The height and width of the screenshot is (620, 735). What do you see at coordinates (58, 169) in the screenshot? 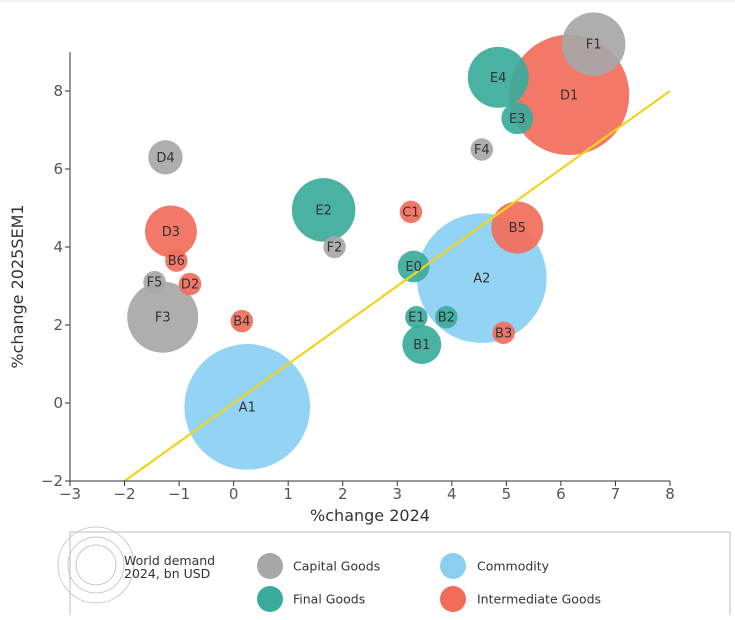
I see `y-tick-label: 6` at bounding box center [58, 169].